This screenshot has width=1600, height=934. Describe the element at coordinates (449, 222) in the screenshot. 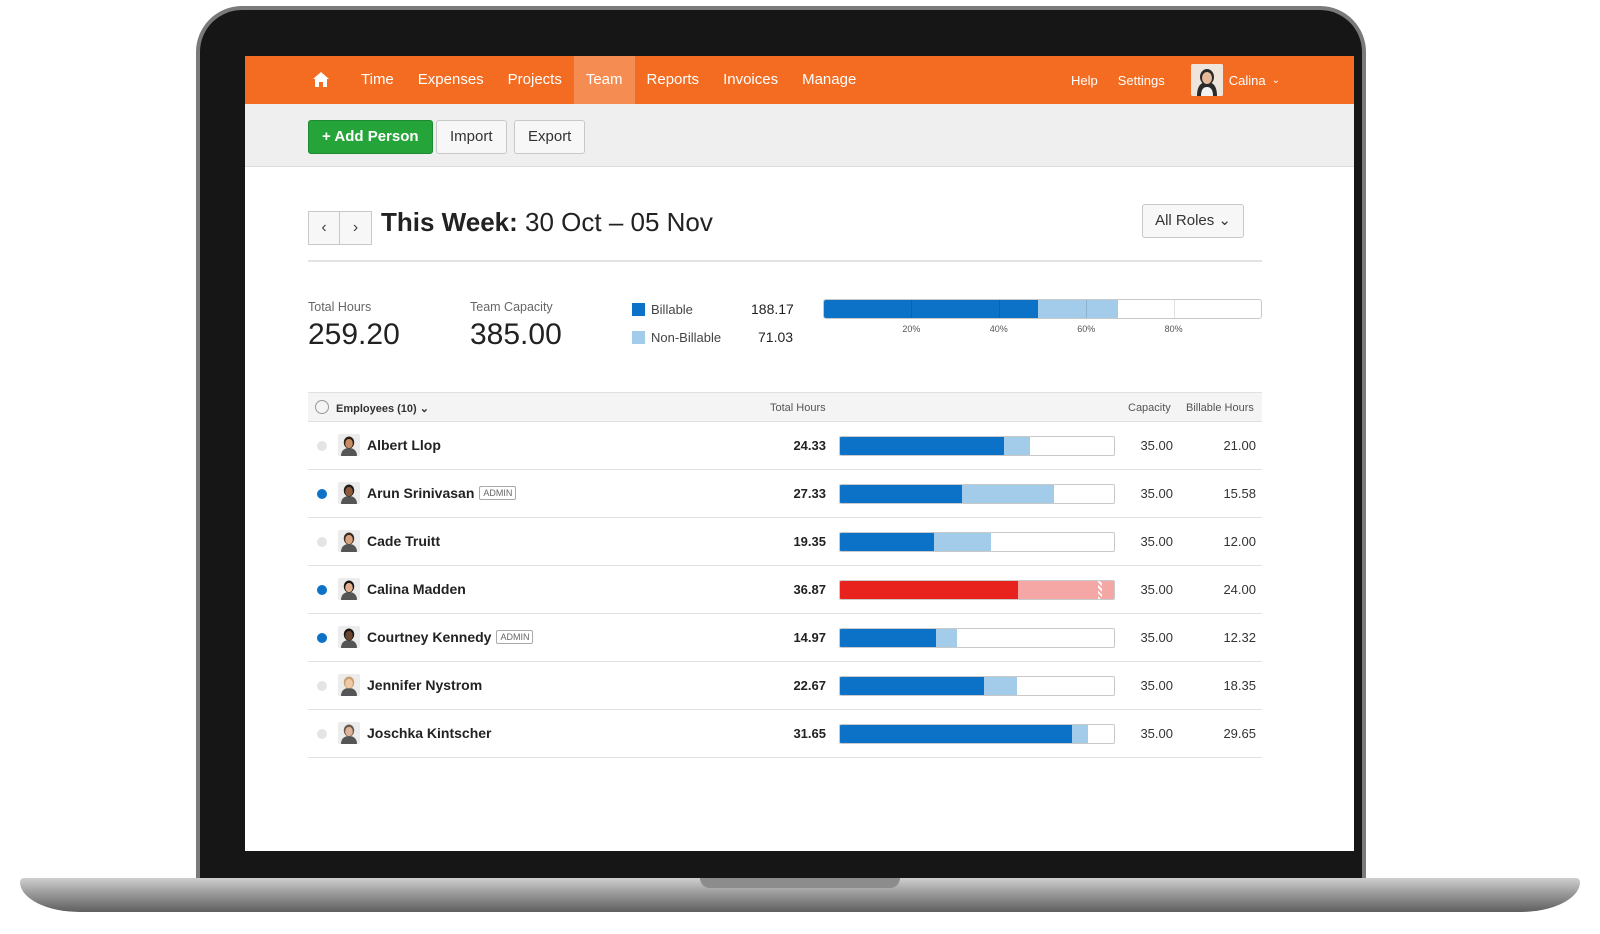

I see `week-title-label: This Week:` at that location.